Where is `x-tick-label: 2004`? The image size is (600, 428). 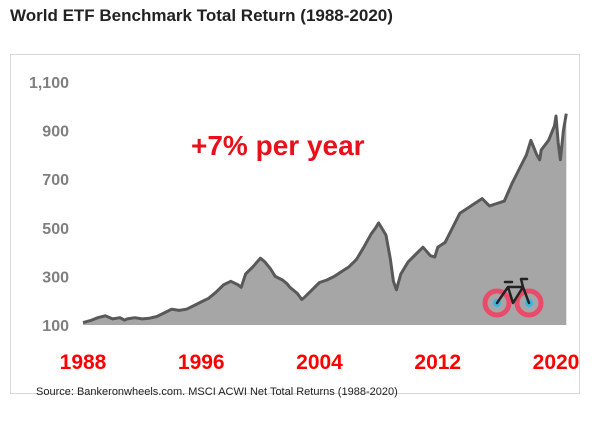 x-tick-label: 2004 is located at coordinates (319, 362).